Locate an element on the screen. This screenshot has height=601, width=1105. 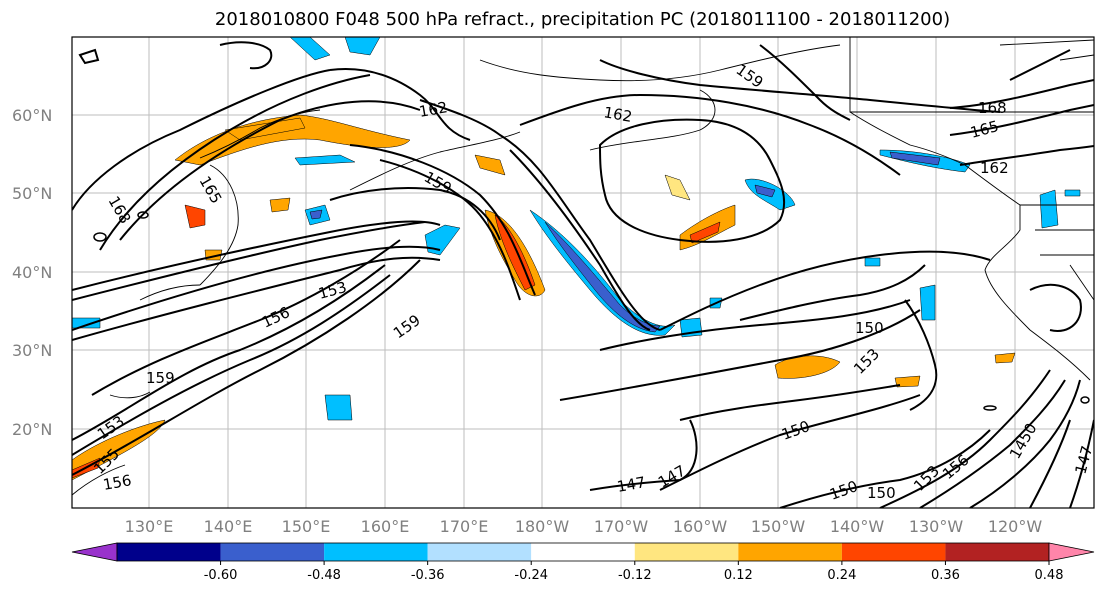
lon-label: 170°E is located at coordinates (464, 526).